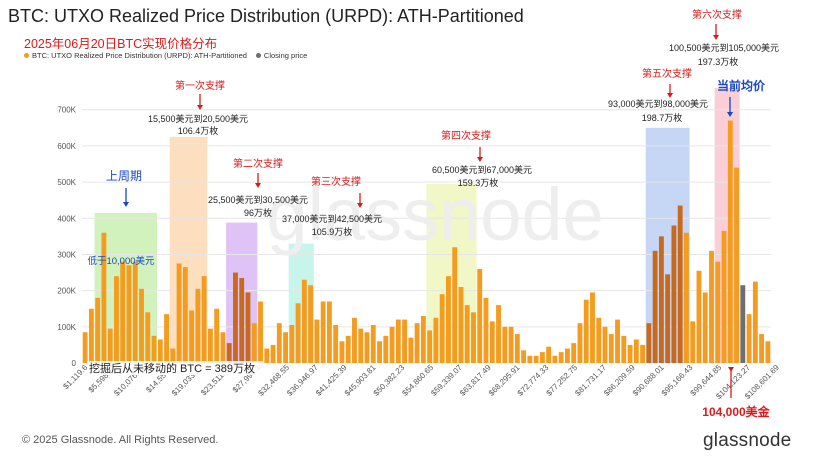 The height and width of the screenshot is (463, 829). What do you see at coordinates (466, 135) in the screenshot?
I see `support4-title: 第四次支撑` at bounding box center [466, 135].